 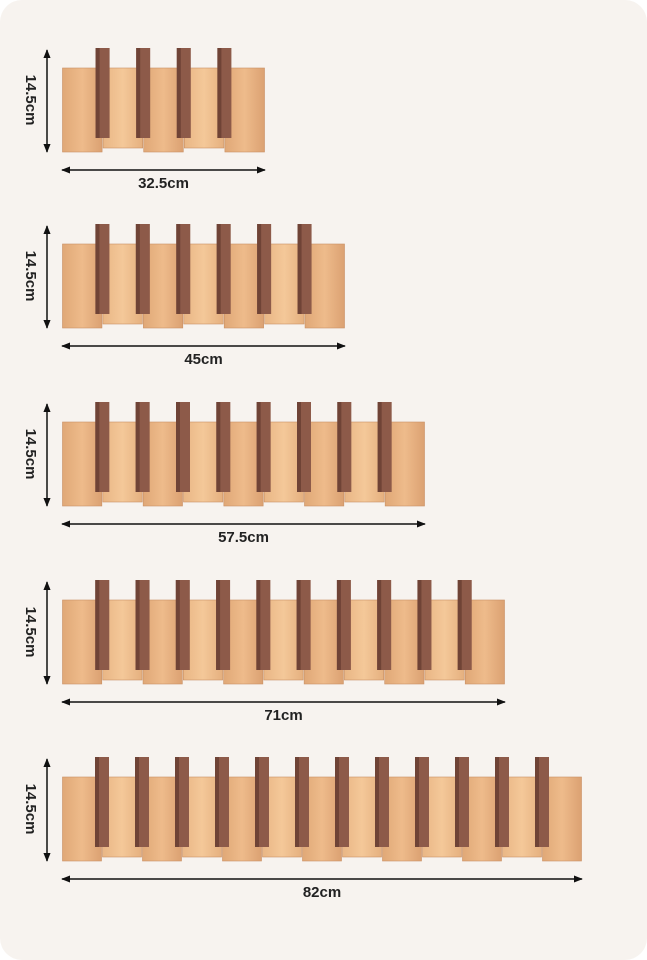 I want to click on width-label: 57.5cm, so click(x=243, y=537).